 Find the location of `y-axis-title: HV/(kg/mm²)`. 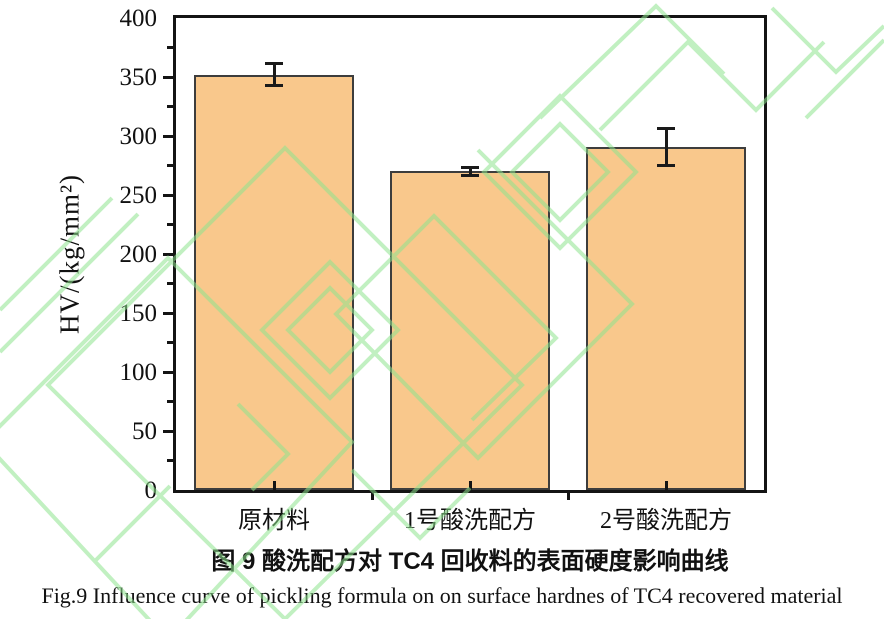

y-axis-title: HV/(kg/mm²) is located at coordinates (69, 254).